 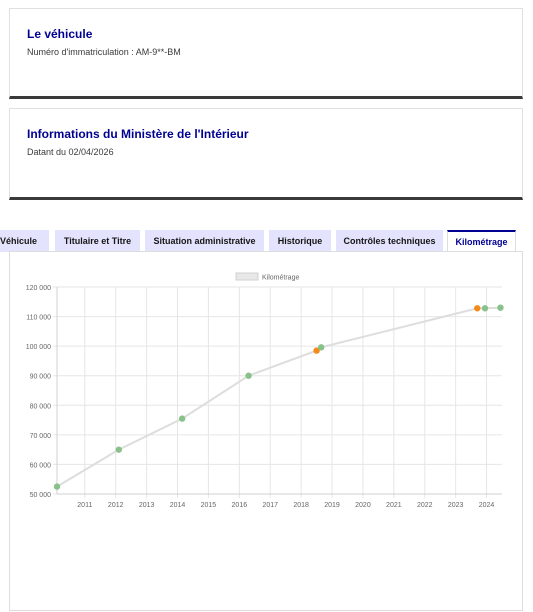 I want to click on x-tick-label: 2011, so click(x=84, y=505).